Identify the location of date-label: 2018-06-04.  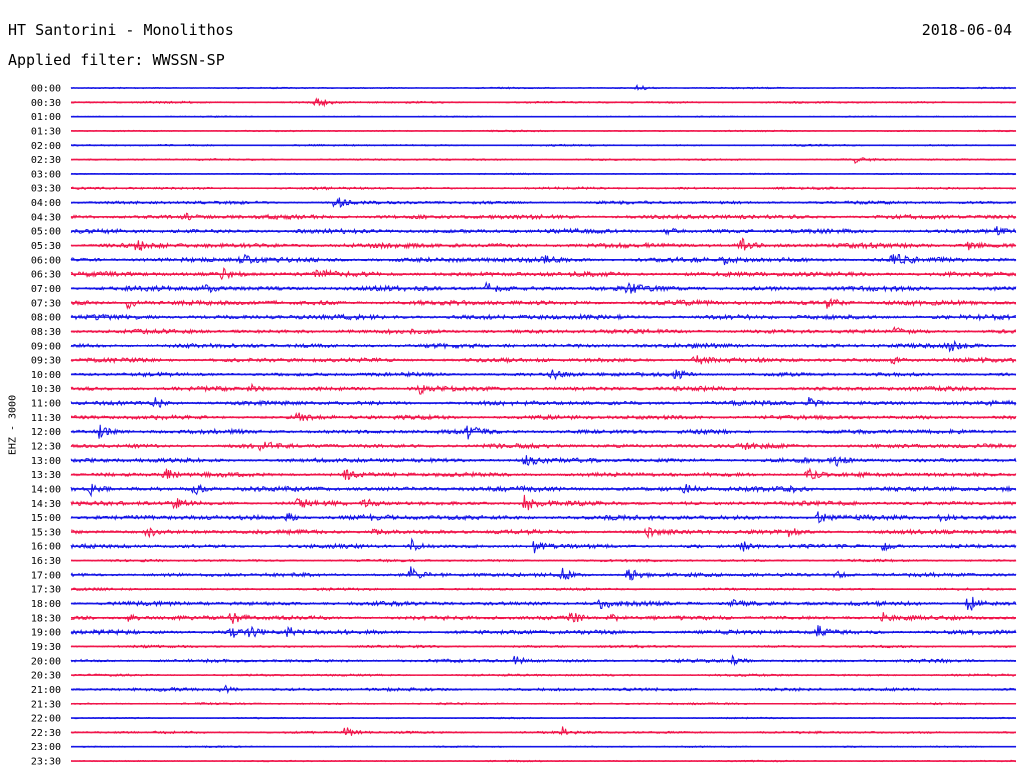
(966, 30).